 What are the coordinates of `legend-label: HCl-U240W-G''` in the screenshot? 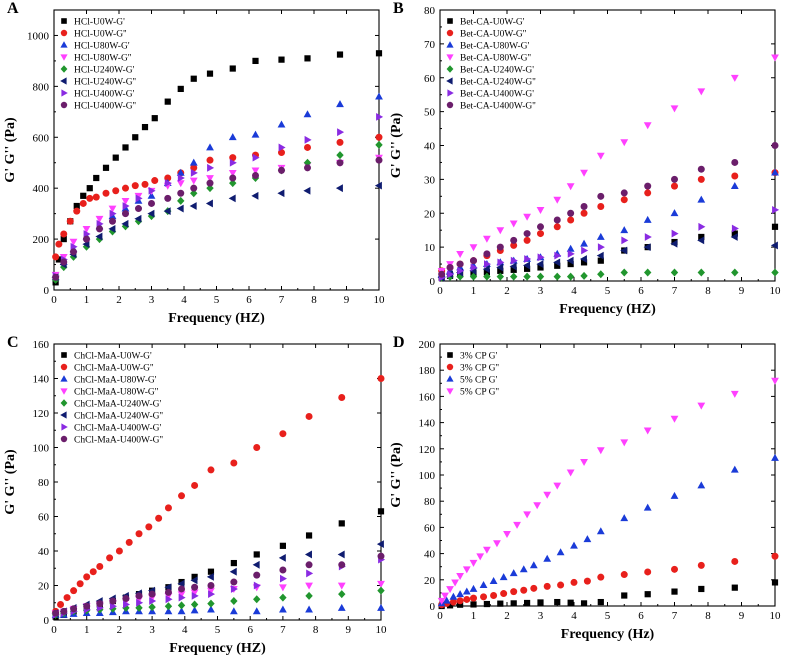 It's located at (105, 83).